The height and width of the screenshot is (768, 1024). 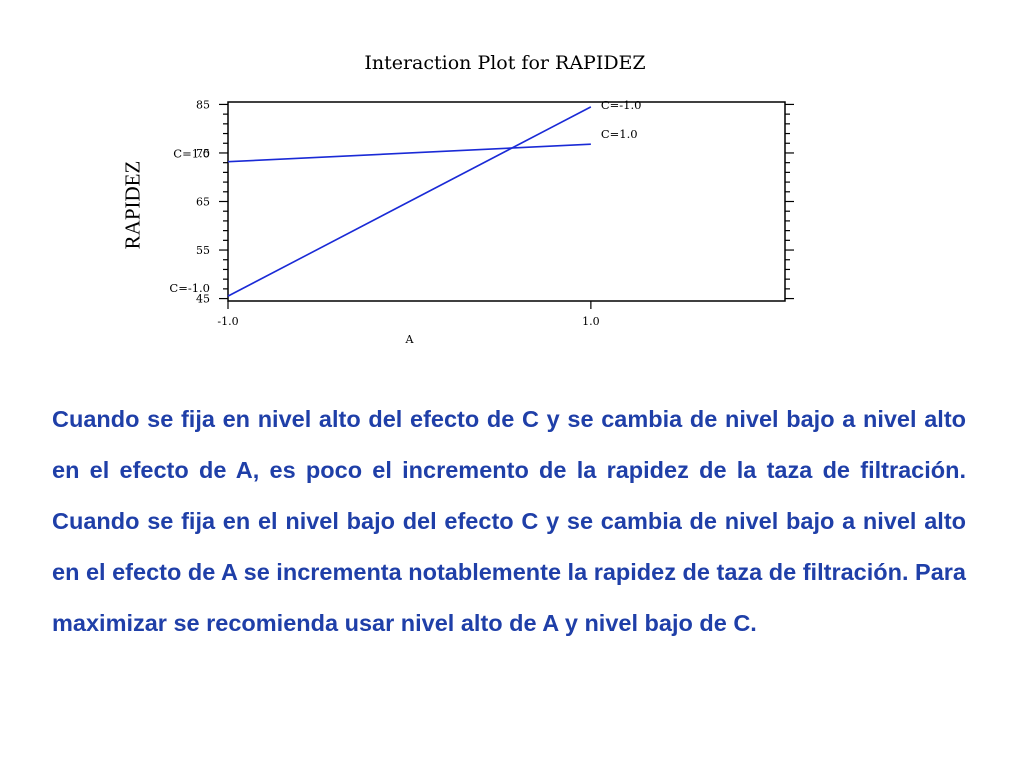 What do you see at coordinates (619, 134) in the screenshot?
I see `series-end-label-1: C=1.0` at bounding box center [619, 134].